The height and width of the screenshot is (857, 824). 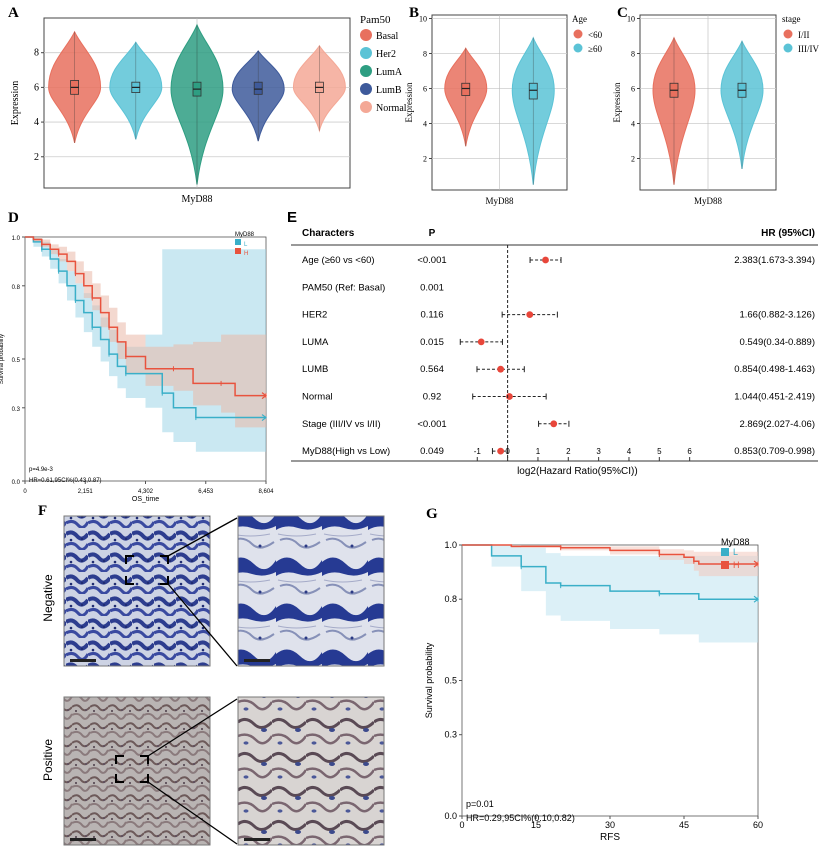 What do you see at coordinates (341, 424) in the screenshot?
I see `row-label: Stage (III/IV vs I/II)` at bounding box center [341, 424].